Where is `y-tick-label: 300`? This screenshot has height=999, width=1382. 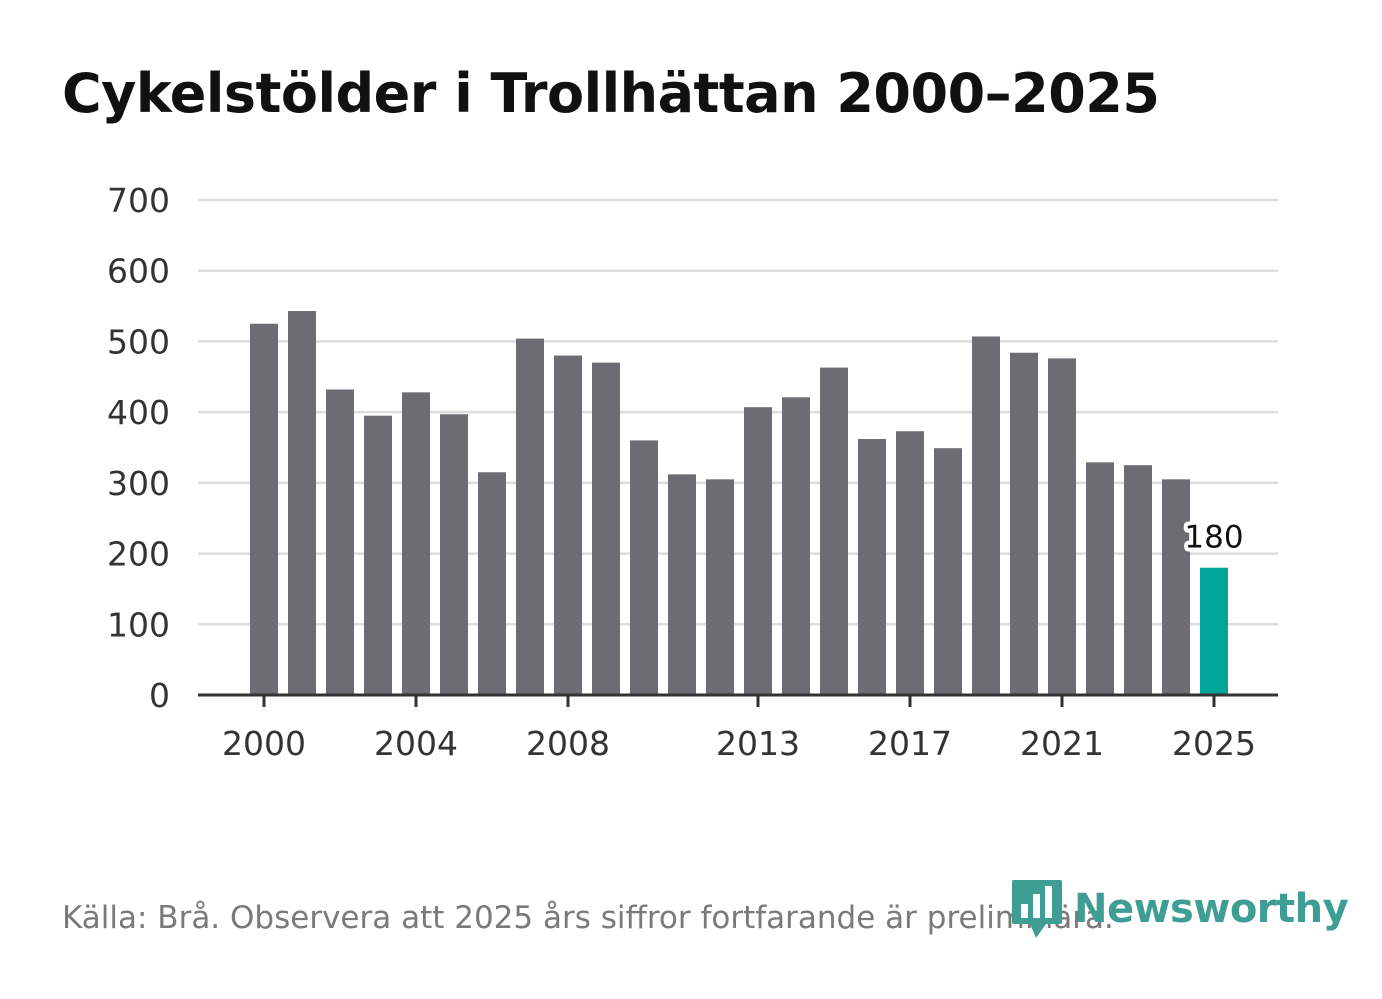
y-tick-label: 300 is located at coordinates (138, 483).